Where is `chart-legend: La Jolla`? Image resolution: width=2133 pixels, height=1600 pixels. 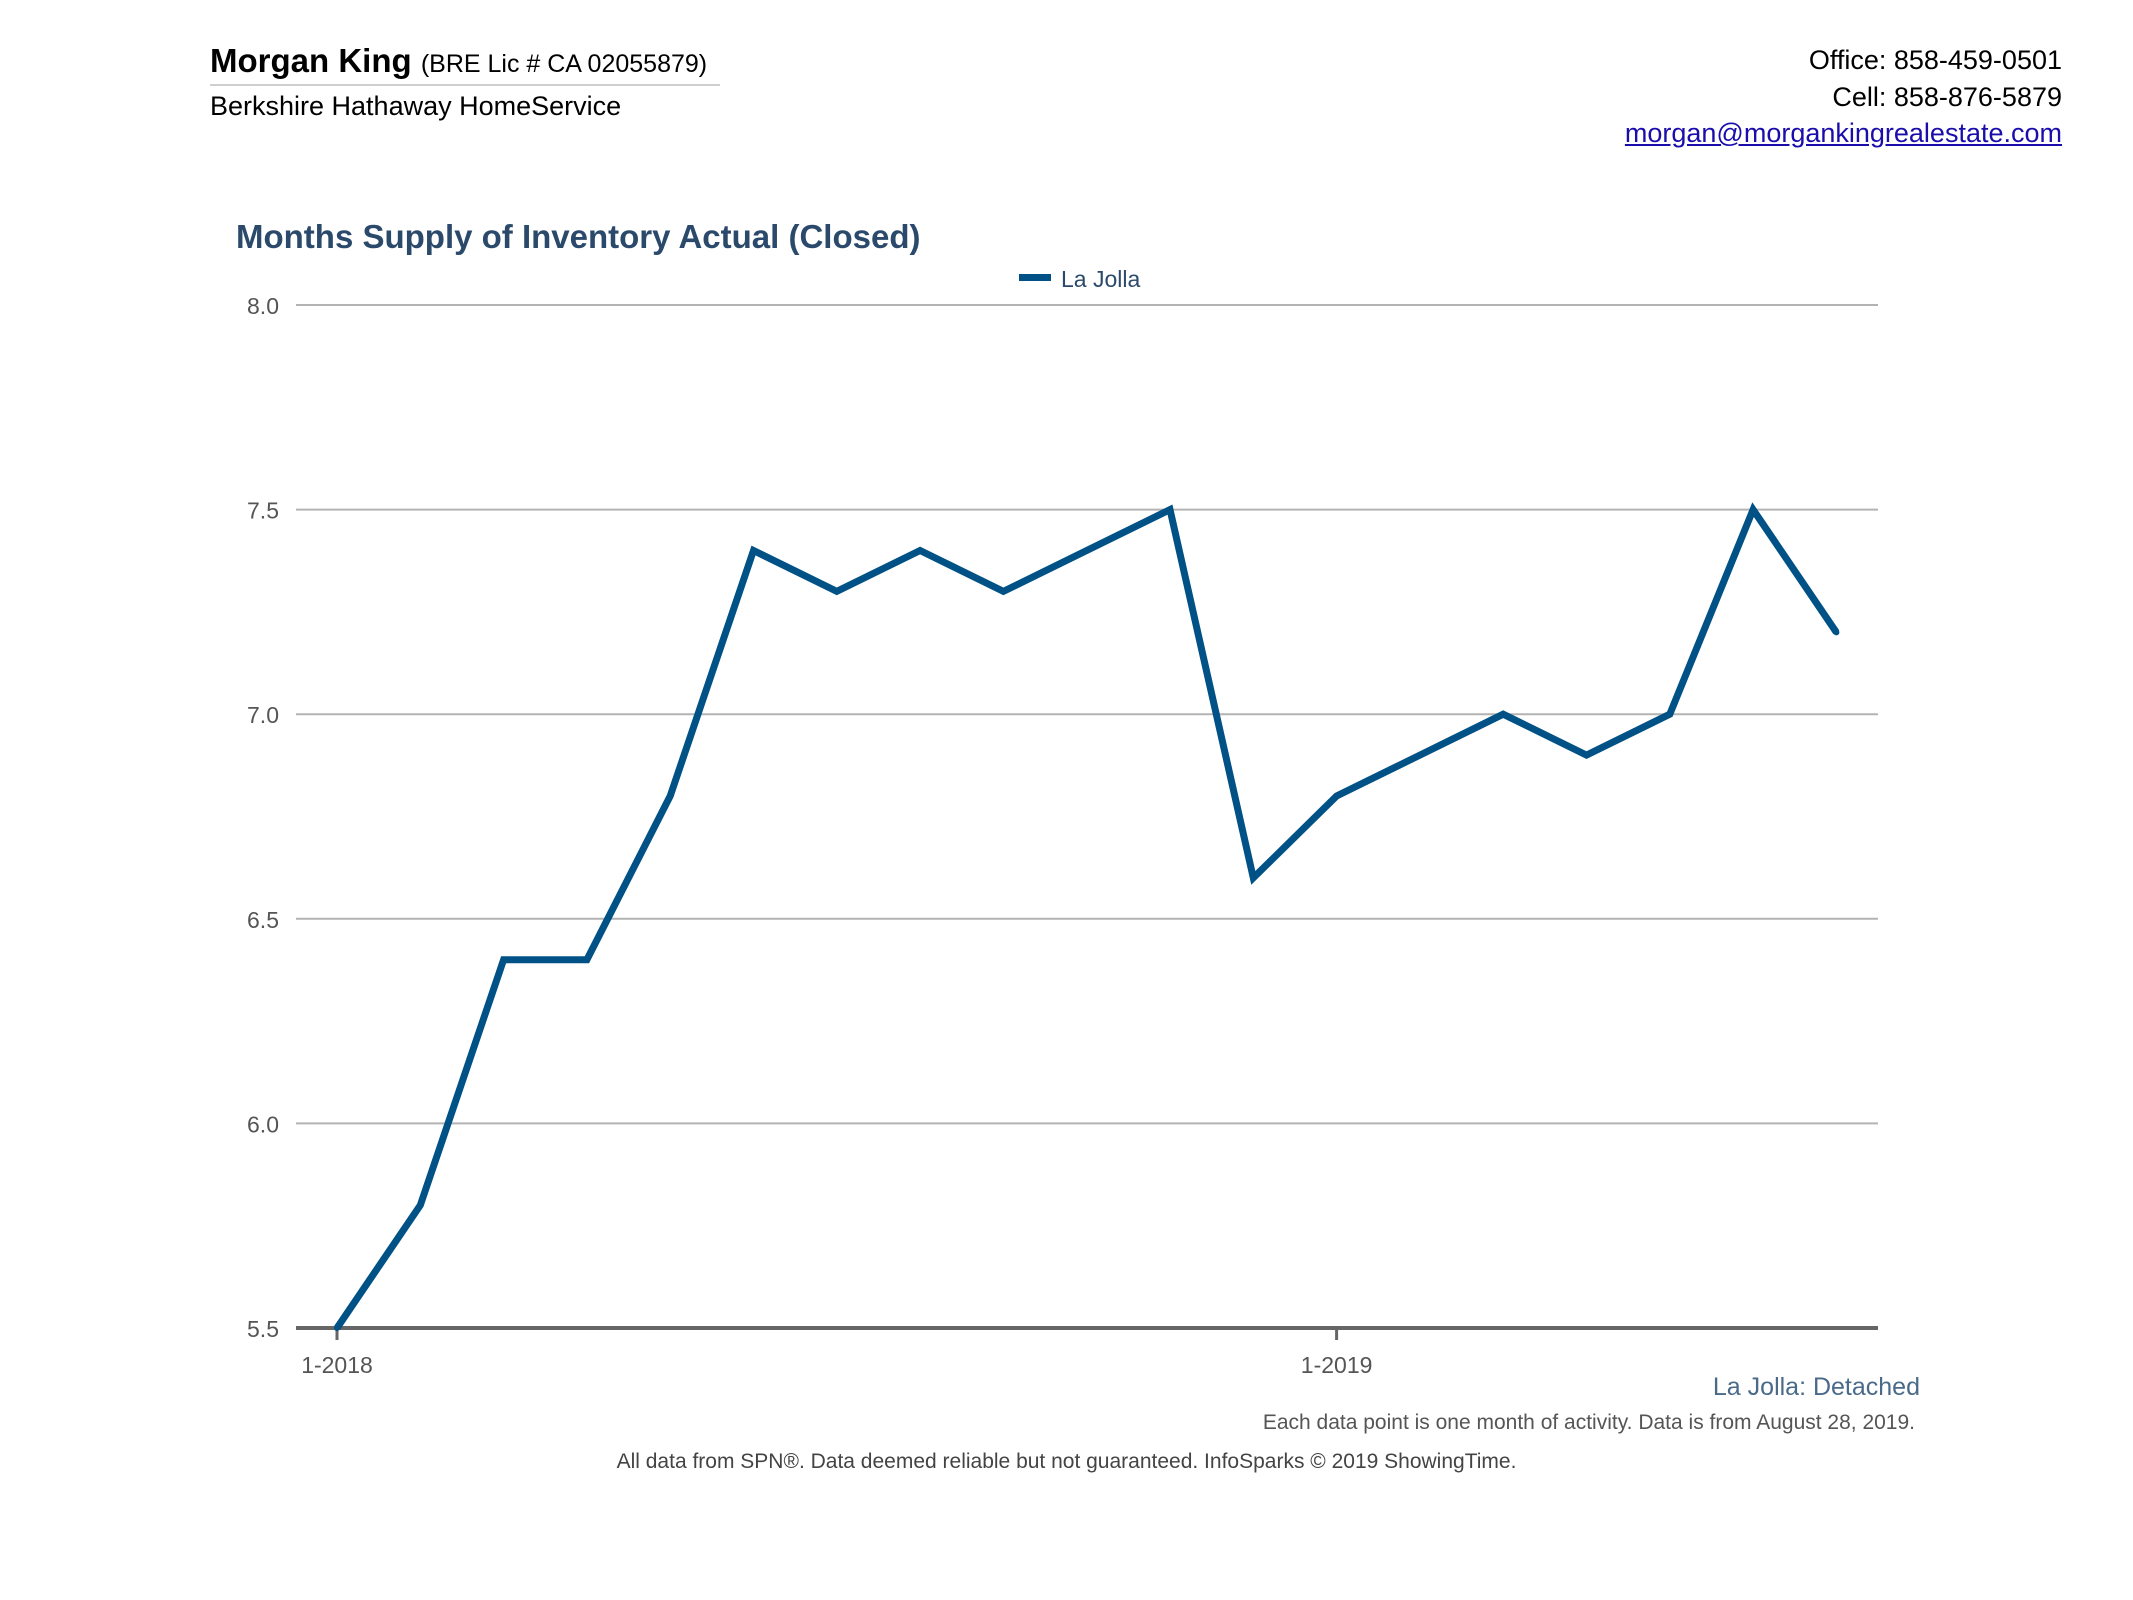
chart-legend: La Jolla is located at coordinates (1079, 279).